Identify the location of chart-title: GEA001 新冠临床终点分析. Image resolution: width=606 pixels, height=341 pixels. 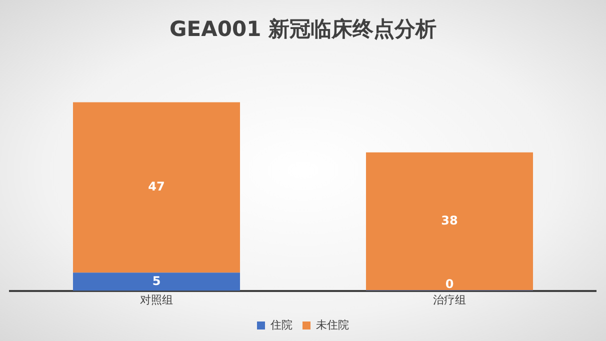
(303, 29).